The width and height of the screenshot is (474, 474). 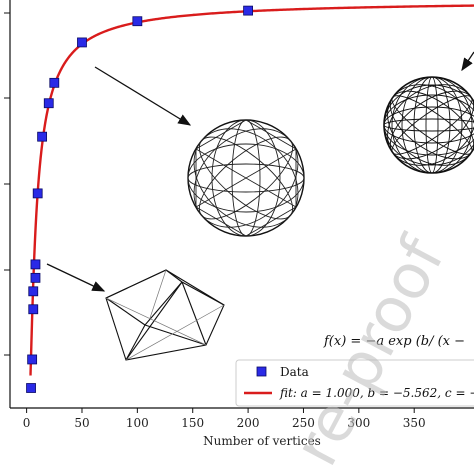 I want to click on x-axis-label: Number of vertices, so click(x=262, y=441).